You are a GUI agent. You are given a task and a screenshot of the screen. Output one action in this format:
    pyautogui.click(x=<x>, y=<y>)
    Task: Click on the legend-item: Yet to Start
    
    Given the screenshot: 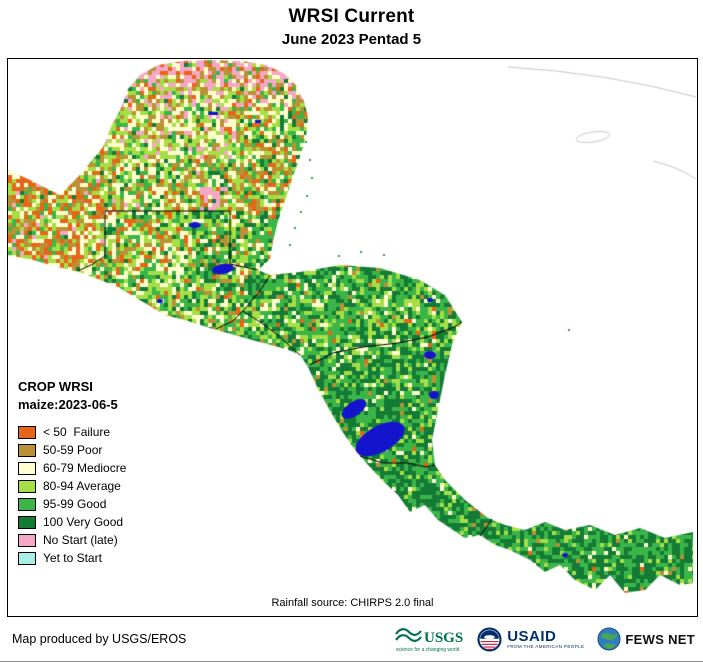 What is the action you would take?
    pyautogui.click(x=98, y=558)
    